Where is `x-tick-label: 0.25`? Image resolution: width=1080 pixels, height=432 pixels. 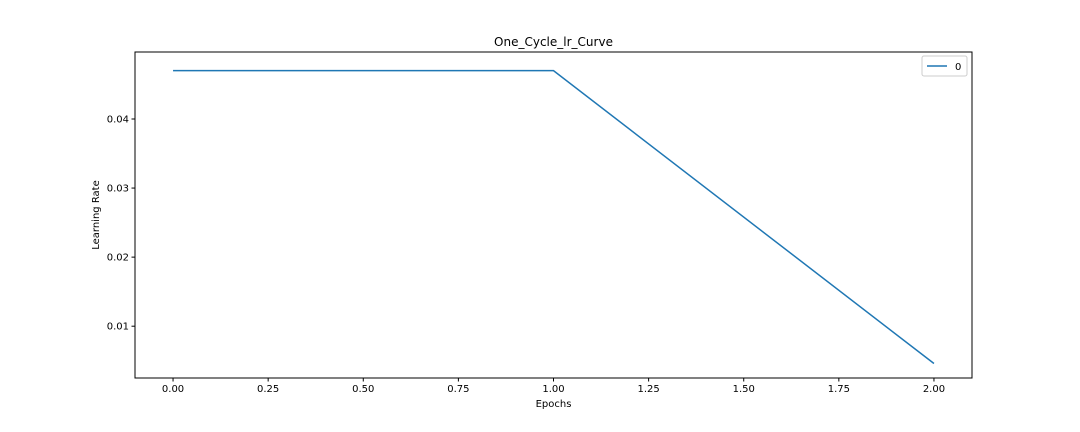 x-tick-label: 0.25 is located at coordinates (268, 389).